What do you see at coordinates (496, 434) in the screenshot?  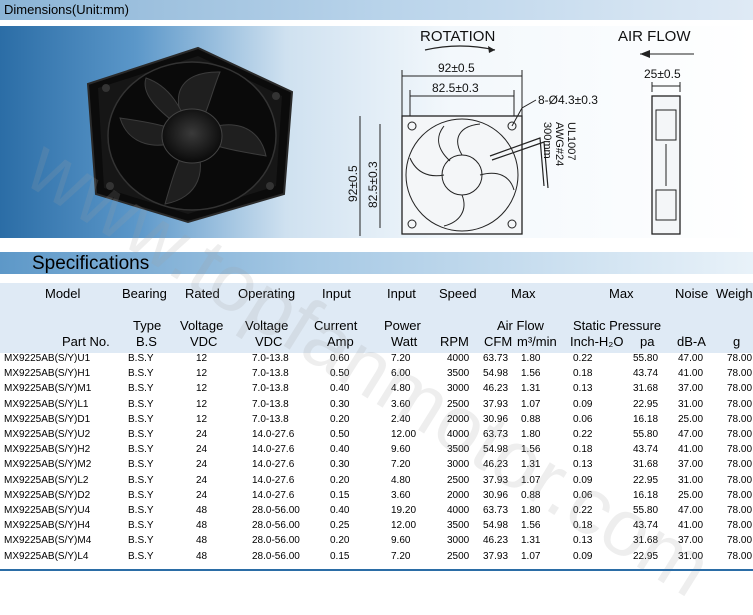 I see `spec-cell: 63.73` at bounding box center [496, 434].